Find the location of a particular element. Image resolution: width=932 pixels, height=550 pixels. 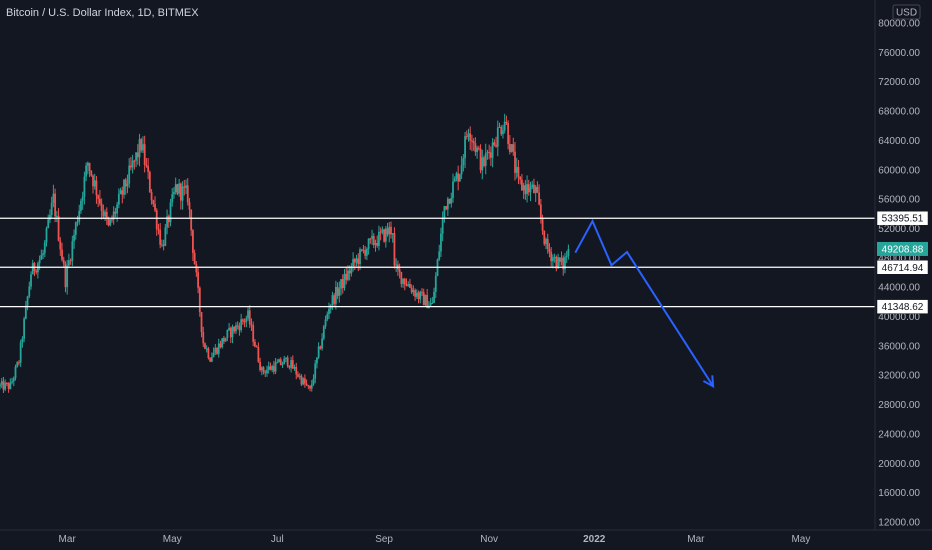

price-tick-label: 72000.00 is located at coordinates (899, 82).